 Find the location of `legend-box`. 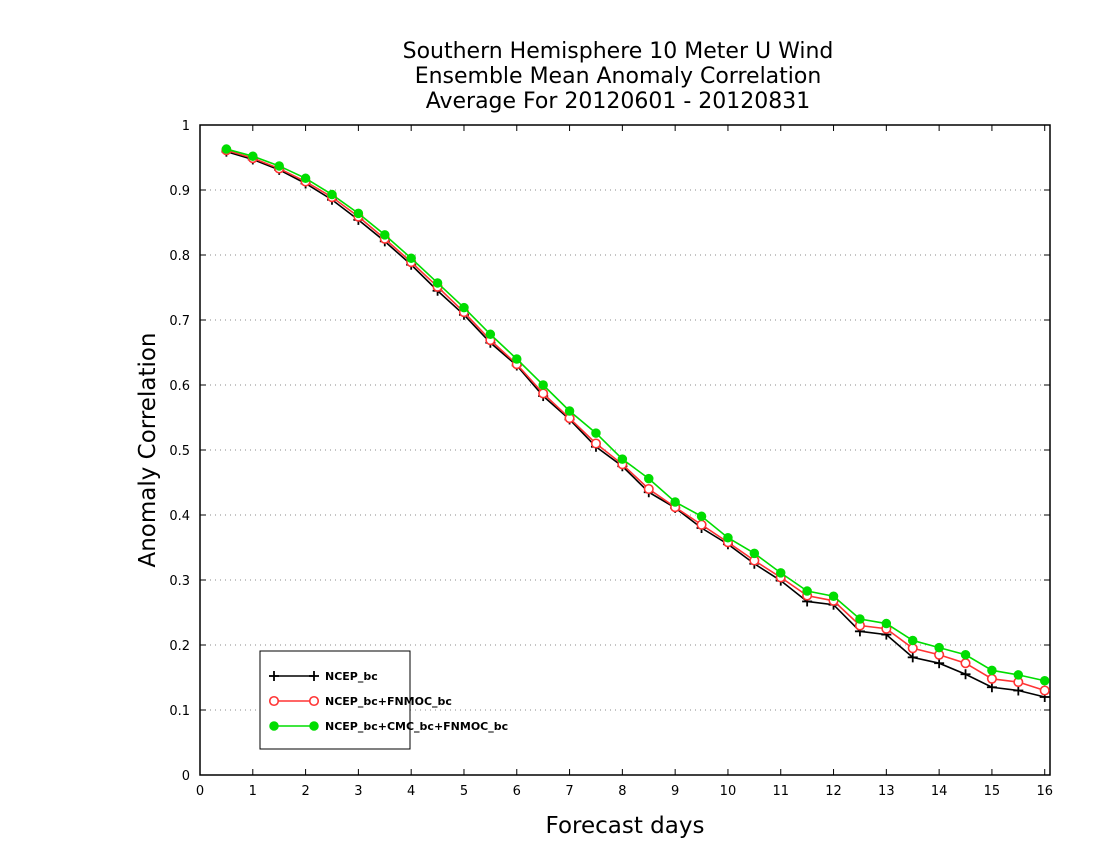

legend-box is located at coordinates (335, 700).